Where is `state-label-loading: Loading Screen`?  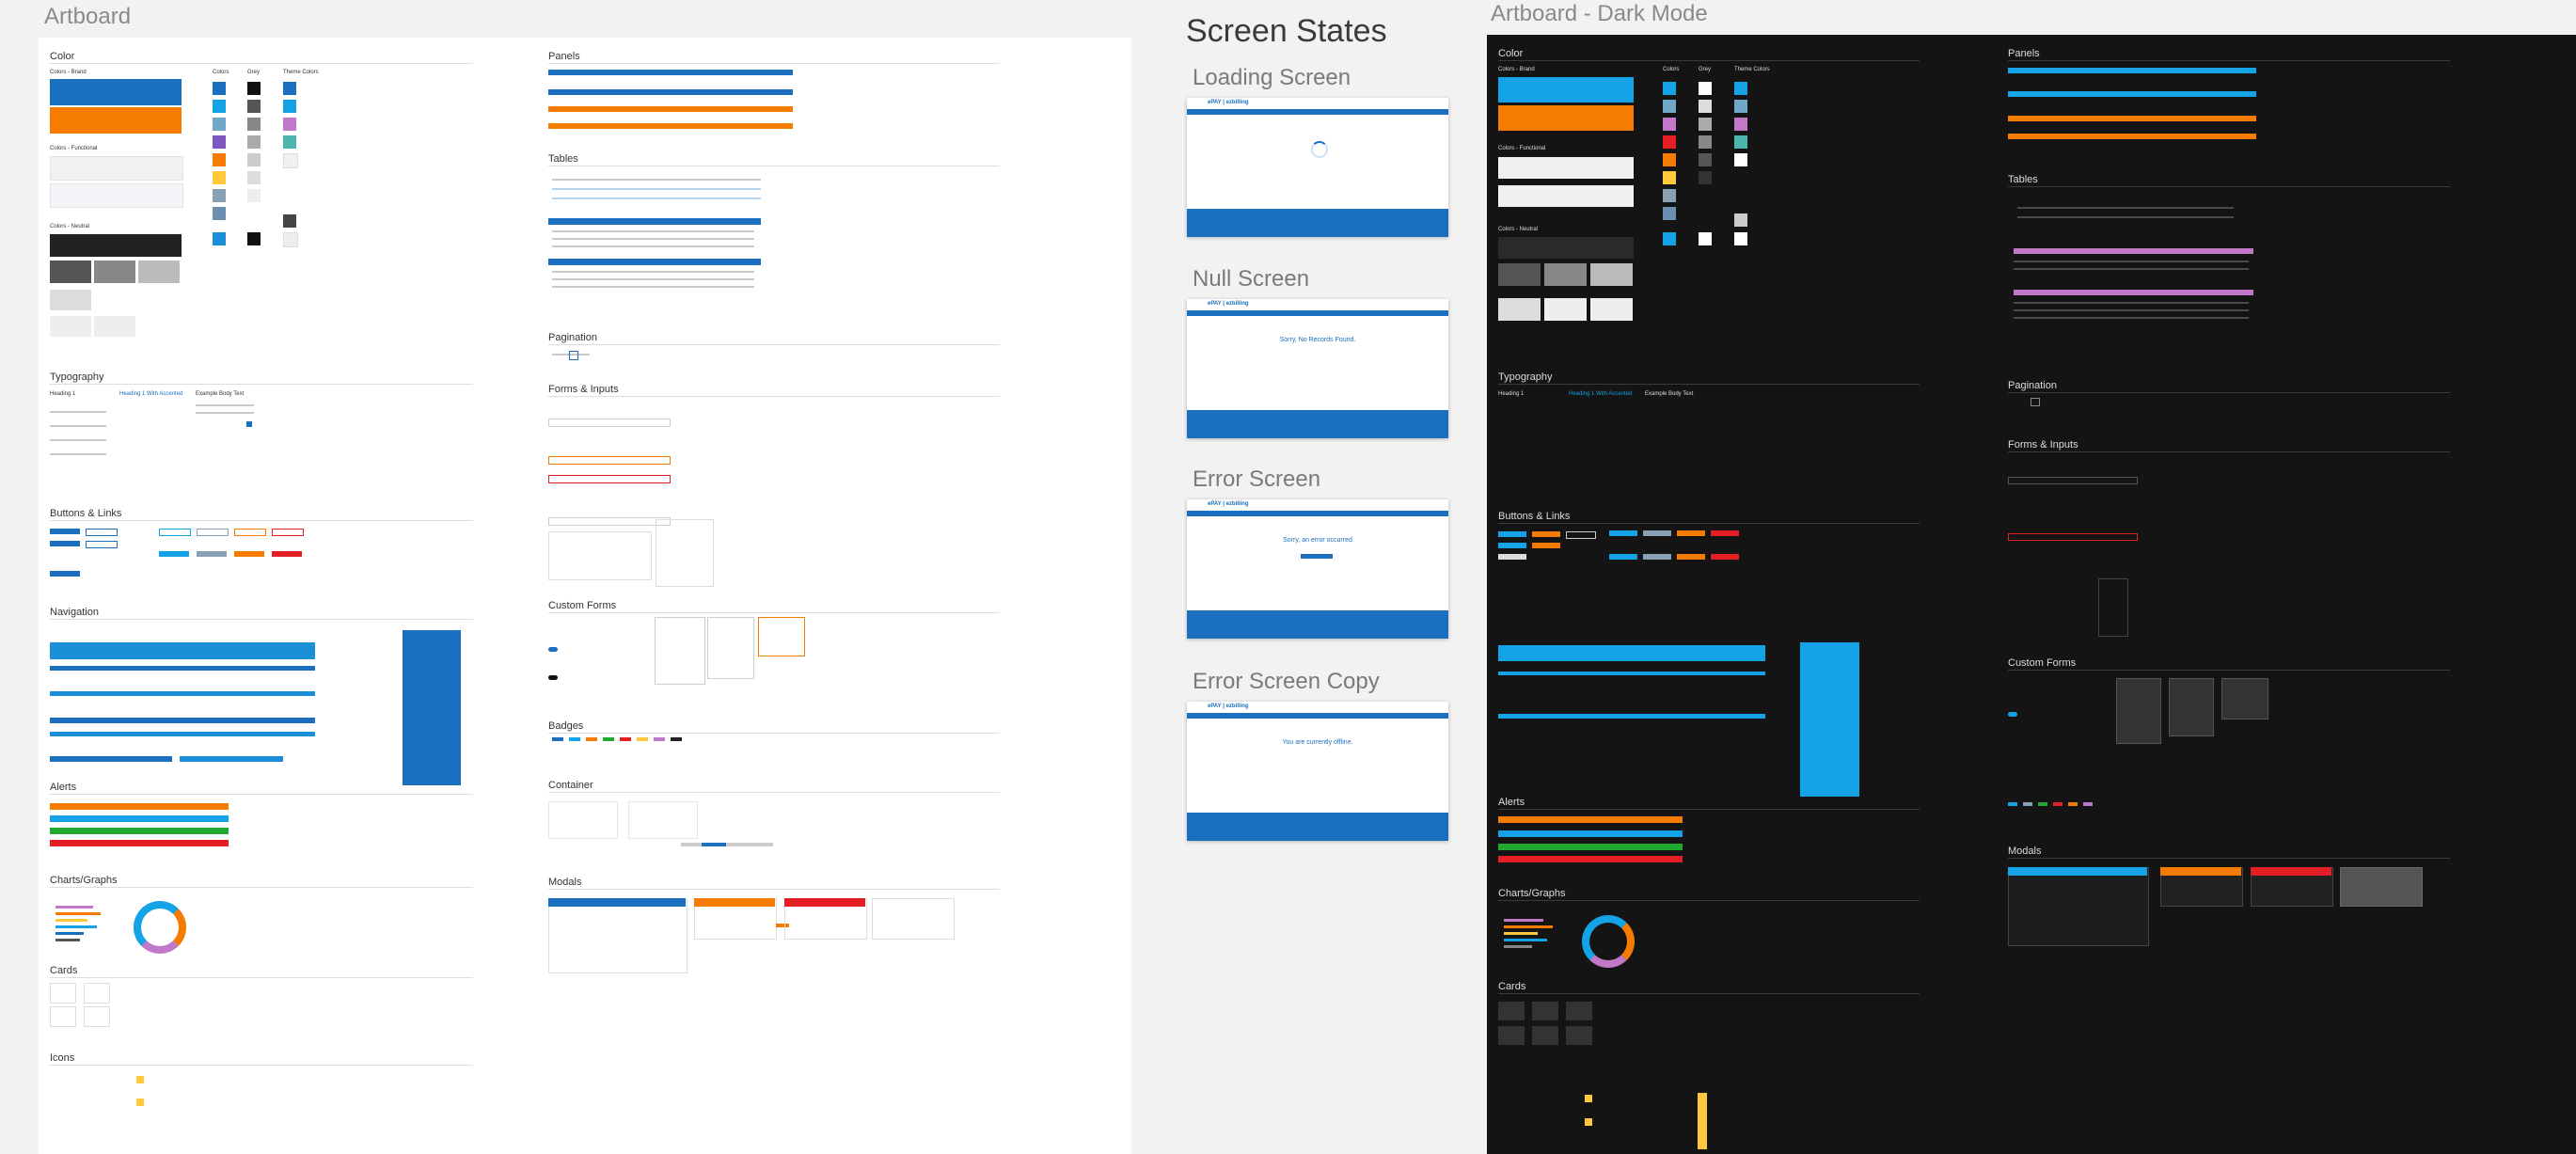
state-label-loading: Loading Screen is located at coordinates (1272, 77).